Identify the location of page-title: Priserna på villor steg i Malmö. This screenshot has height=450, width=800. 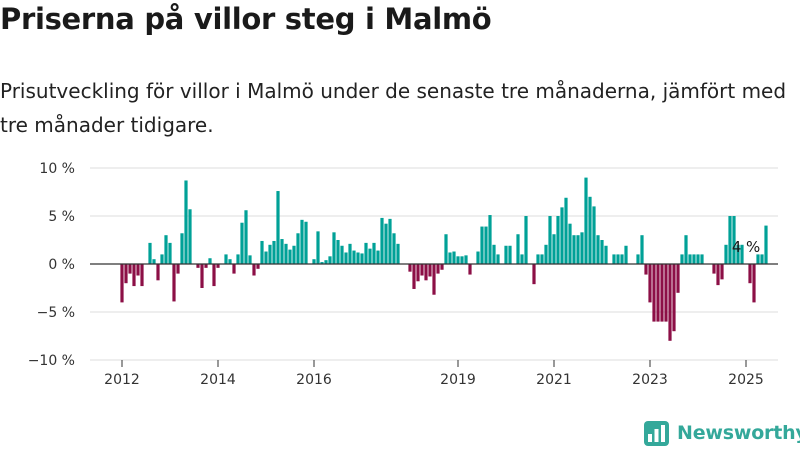
(246, 19).